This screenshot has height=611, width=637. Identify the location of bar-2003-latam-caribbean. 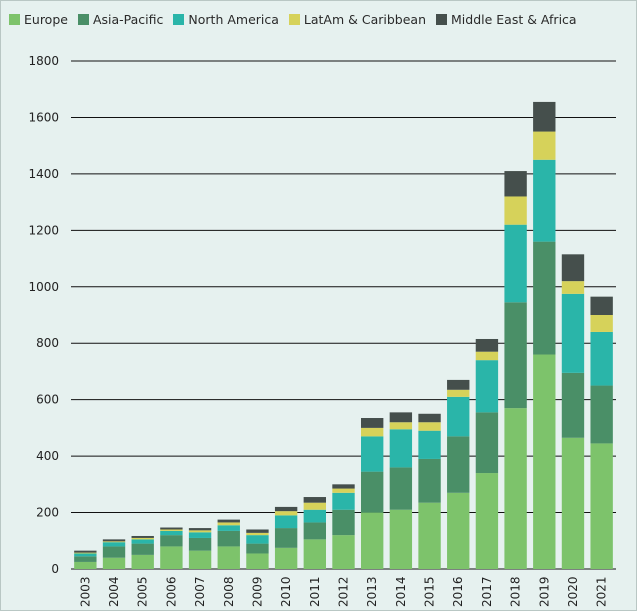
(85, 553).